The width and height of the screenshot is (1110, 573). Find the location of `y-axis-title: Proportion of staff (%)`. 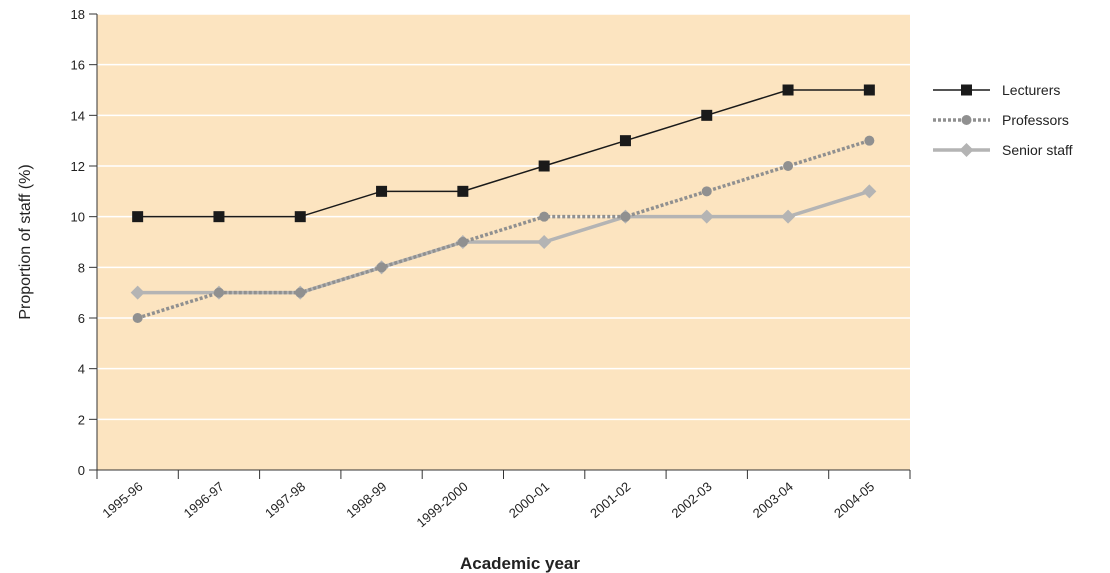

y-axis-title: Proportion of staff (%) is located at coordinates (25, 241).